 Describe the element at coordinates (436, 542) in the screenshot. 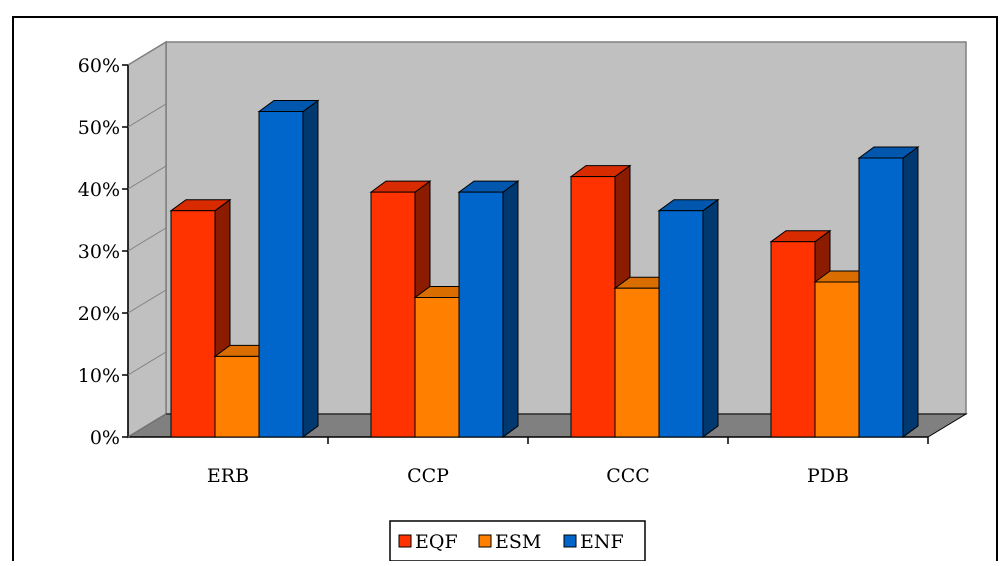

I see `legend-label-eqf: EQF` at that location.